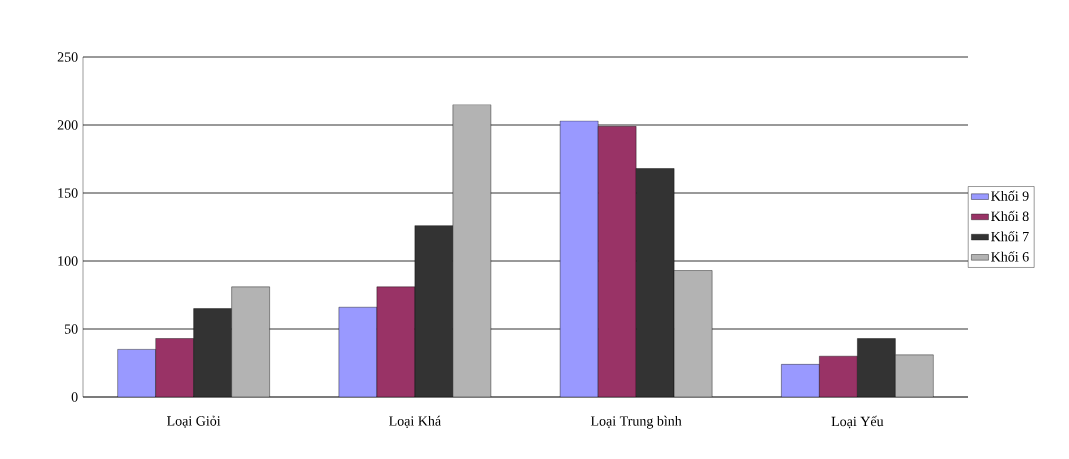 The width and height of the screenshot is (1069, 459). I want to click on x-tick-label: Loại Giỏi, so click(194, 421).